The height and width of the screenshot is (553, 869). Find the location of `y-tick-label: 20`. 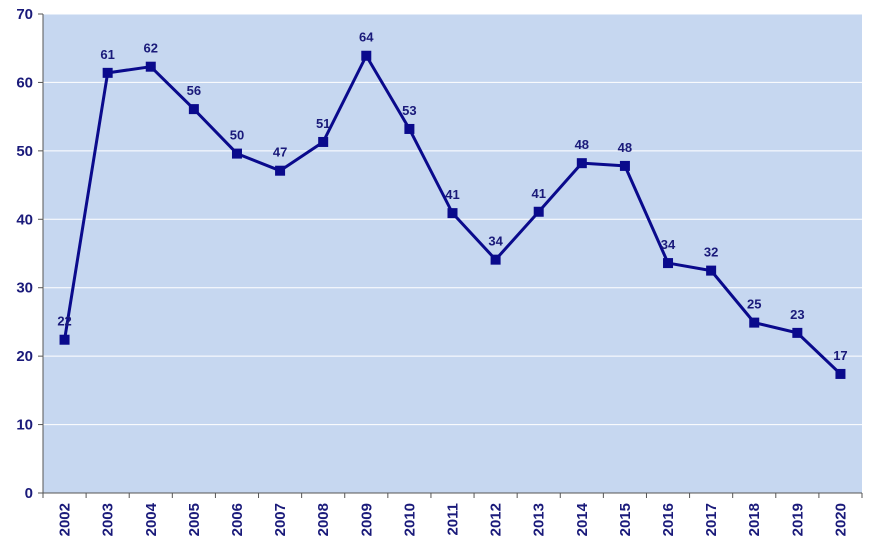

y-tick-label: 20 is located at coordinates (24, 356).